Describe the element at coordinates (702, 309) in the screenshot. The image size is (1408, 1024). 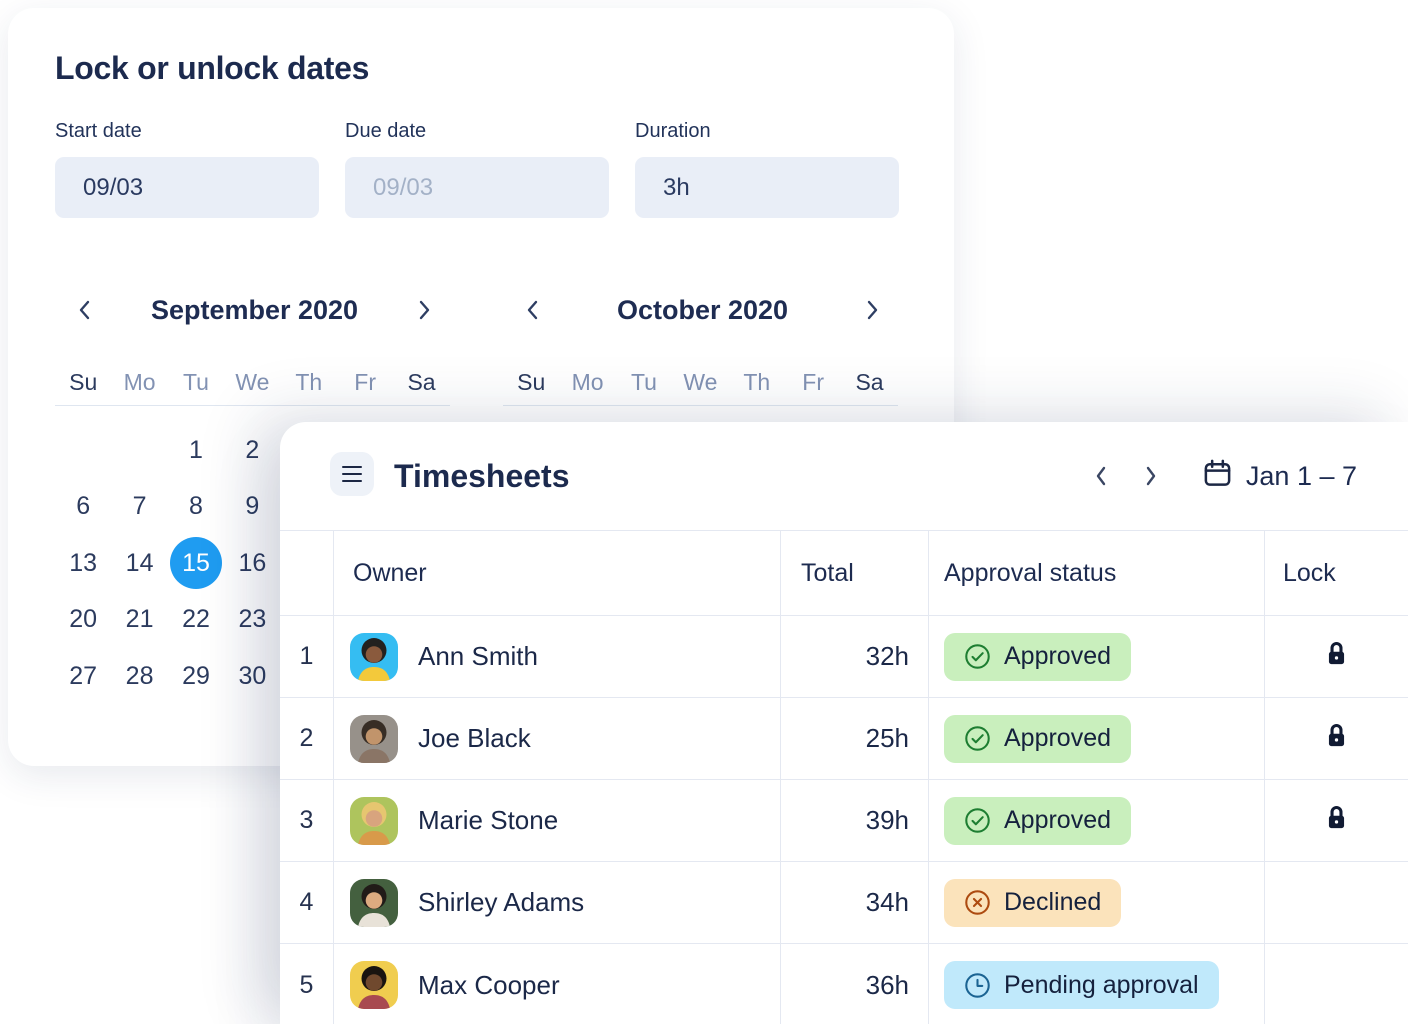
I see `month-title: October 2020` at that location.